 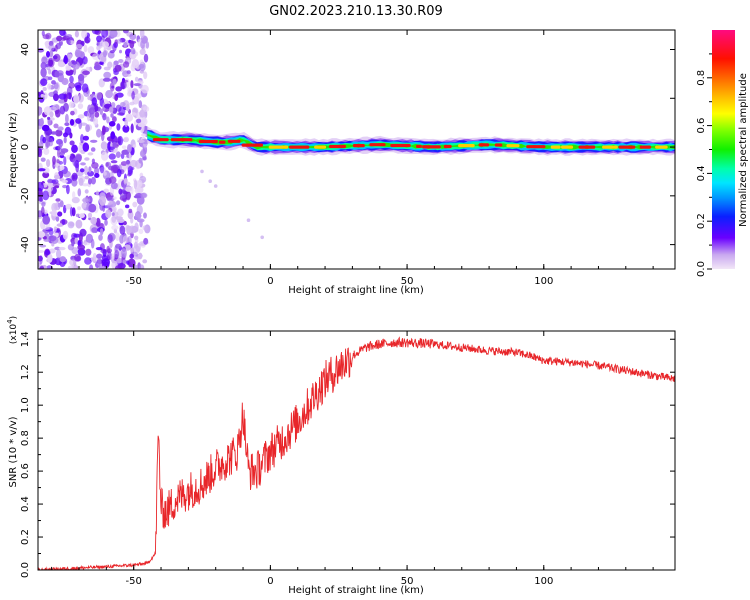 What do you see at coordinates (134, 281) in the screenshot?
I see `spectrogram-xtick-label: -50` at bounding box center [134, 281].